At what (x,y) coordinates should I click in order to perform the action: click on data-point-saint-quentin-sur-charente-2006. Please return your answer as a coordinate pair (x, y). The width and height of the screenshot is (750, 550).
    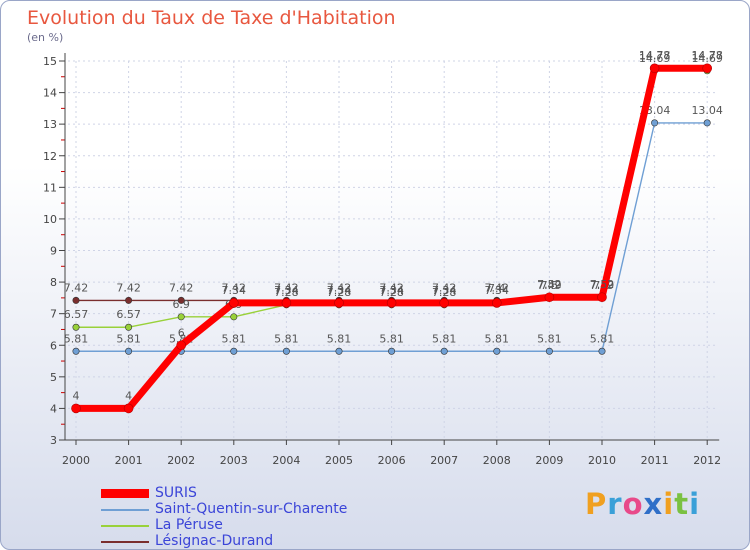
    Looking at the image, I should click on (392, 351).